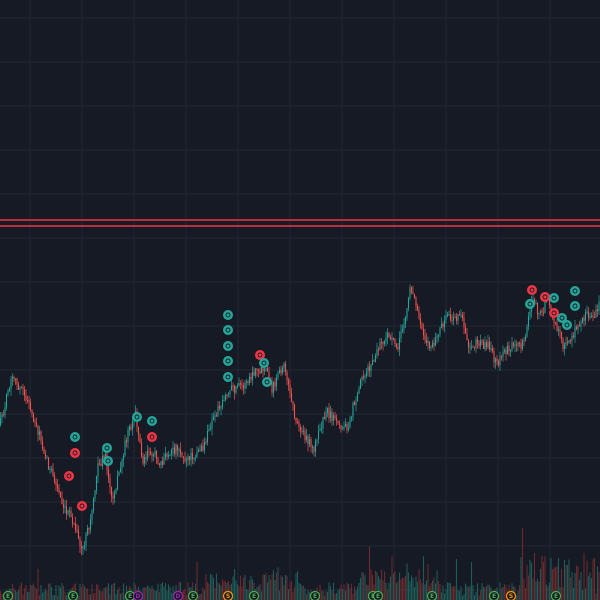  I want to click on price-level-band, so click(300, 223).